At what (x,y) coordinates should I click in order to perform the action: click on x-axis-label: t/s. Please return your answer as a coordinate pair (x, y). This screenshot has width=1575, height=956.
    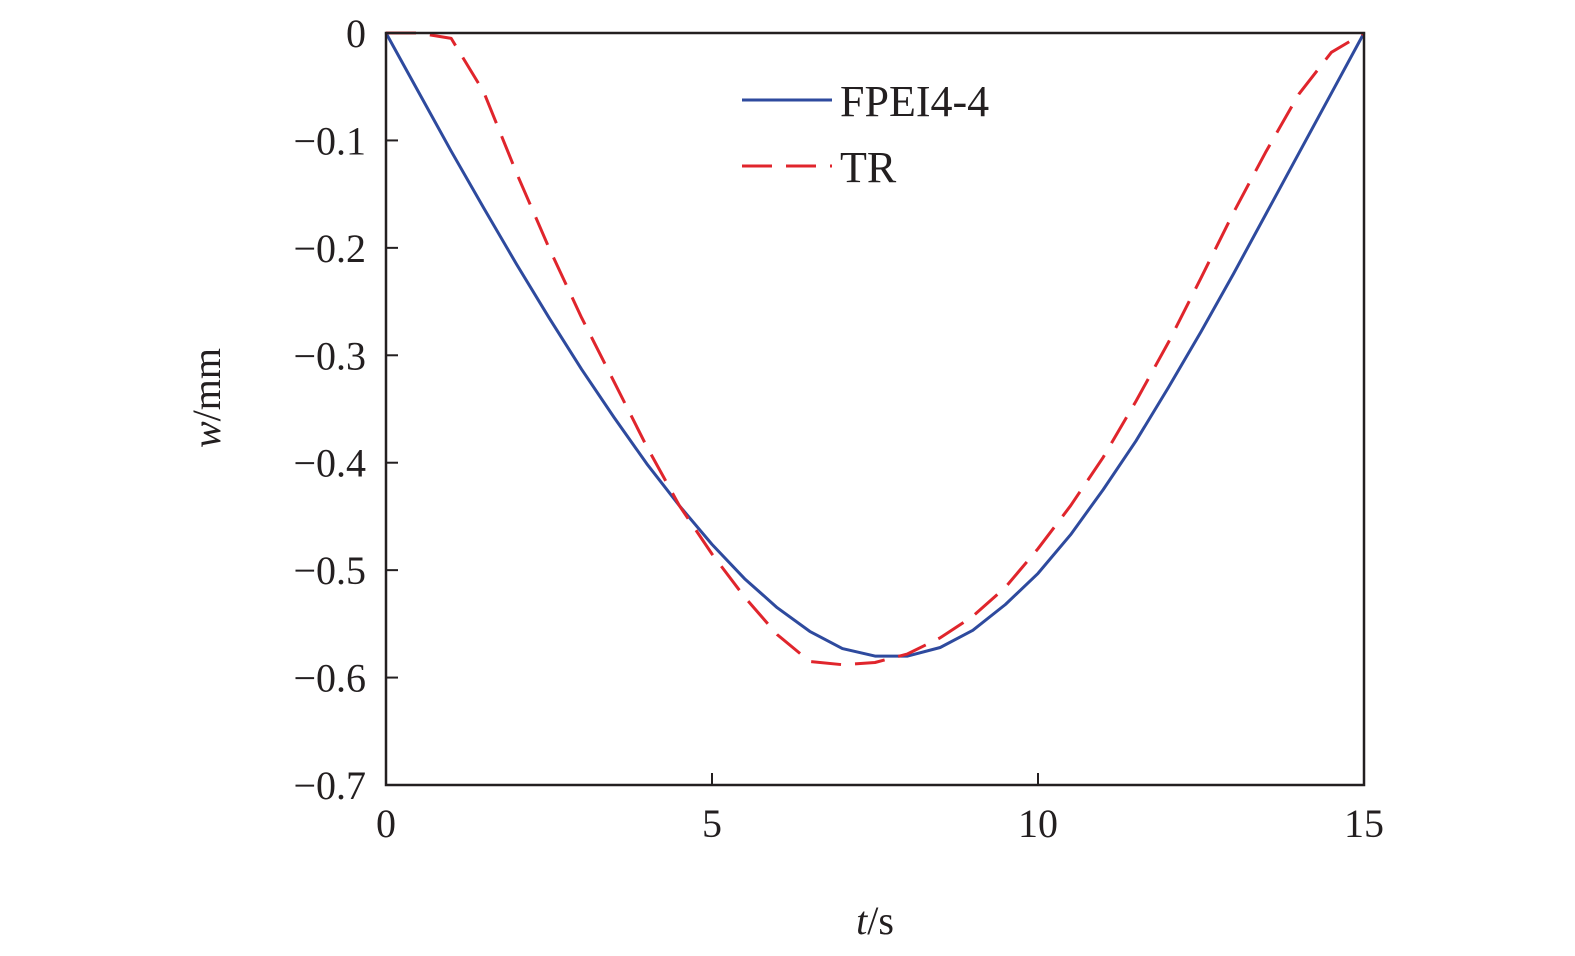
    Looking at the image, I should click on (875, 920).